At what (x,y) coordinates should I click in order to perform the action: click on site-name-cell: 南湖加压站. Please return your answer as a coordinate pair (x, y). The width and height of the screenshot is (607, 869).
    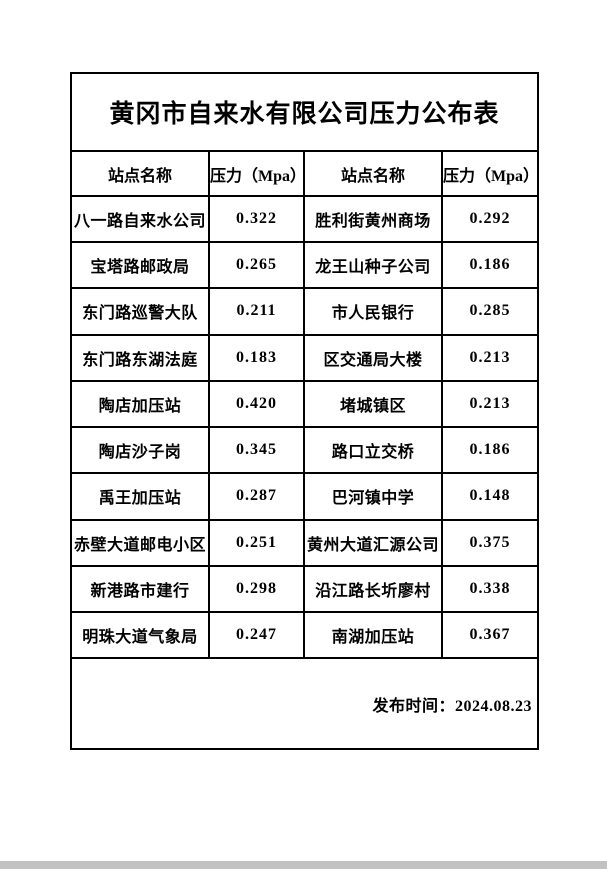
    Looking at the image, I should click on (373, 635).